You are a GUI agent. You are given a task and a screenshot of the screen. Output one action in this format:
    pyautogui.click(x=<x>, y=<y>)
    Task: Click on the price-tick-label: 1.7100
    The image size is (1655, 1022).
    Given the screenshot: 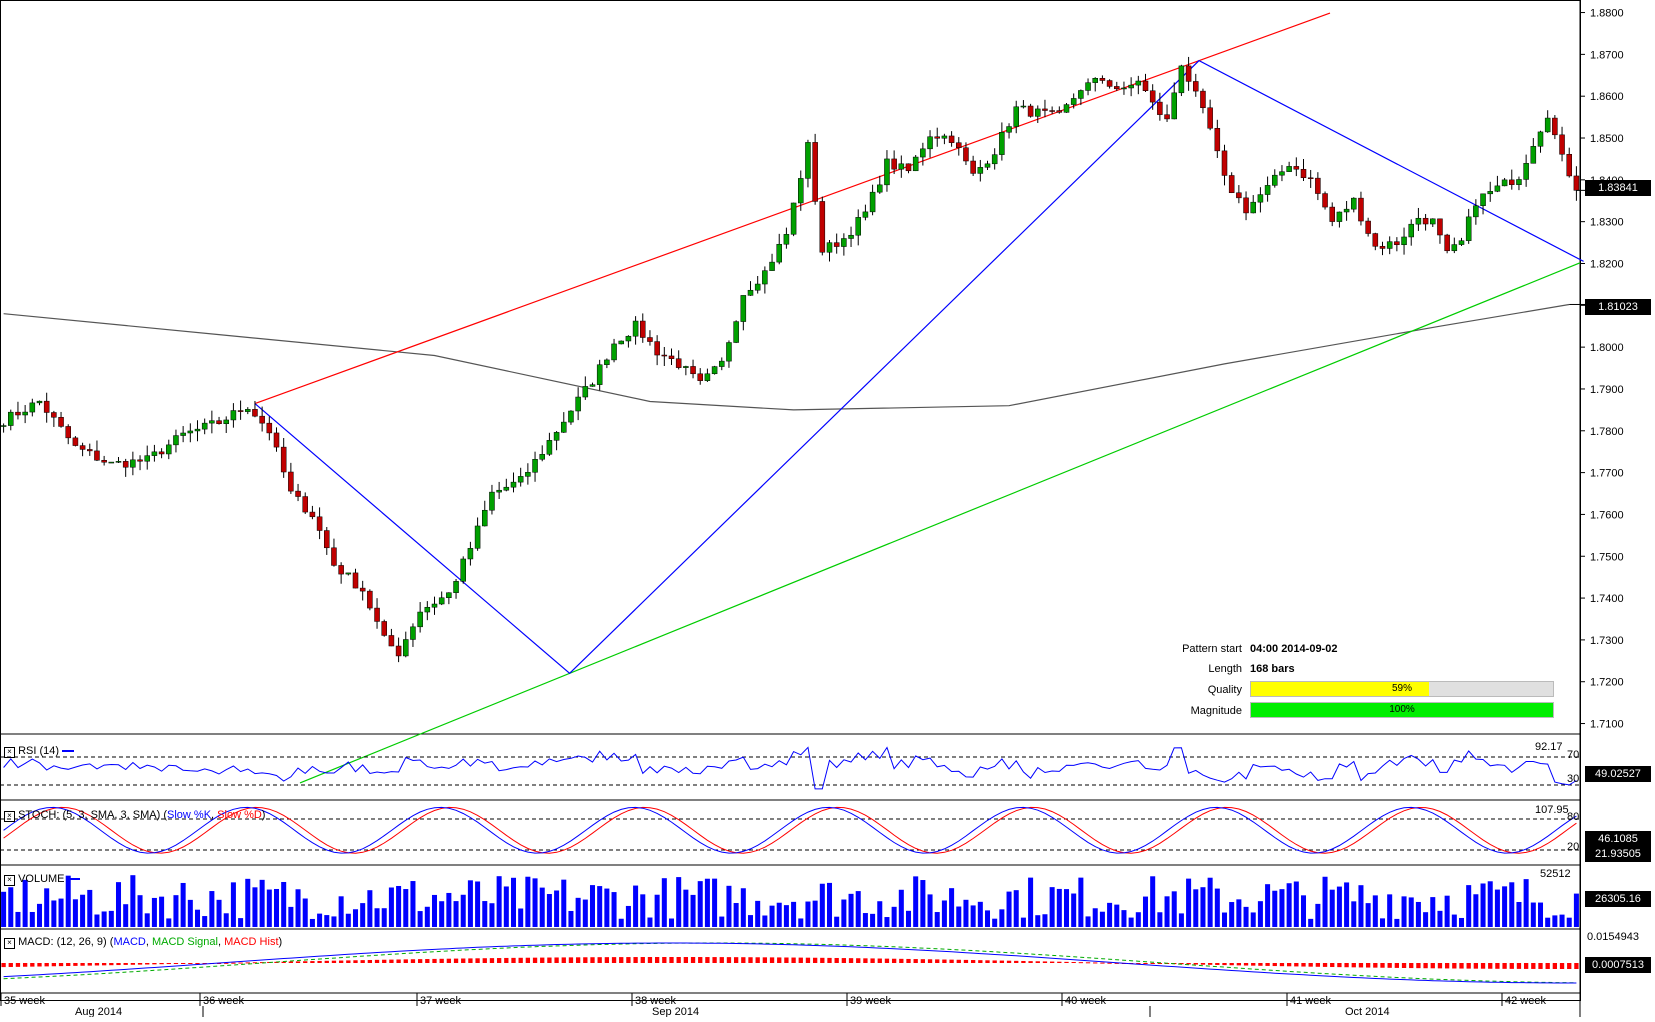 What is the action you would take?
    pyautogui.click(x=1607, y=725)
    